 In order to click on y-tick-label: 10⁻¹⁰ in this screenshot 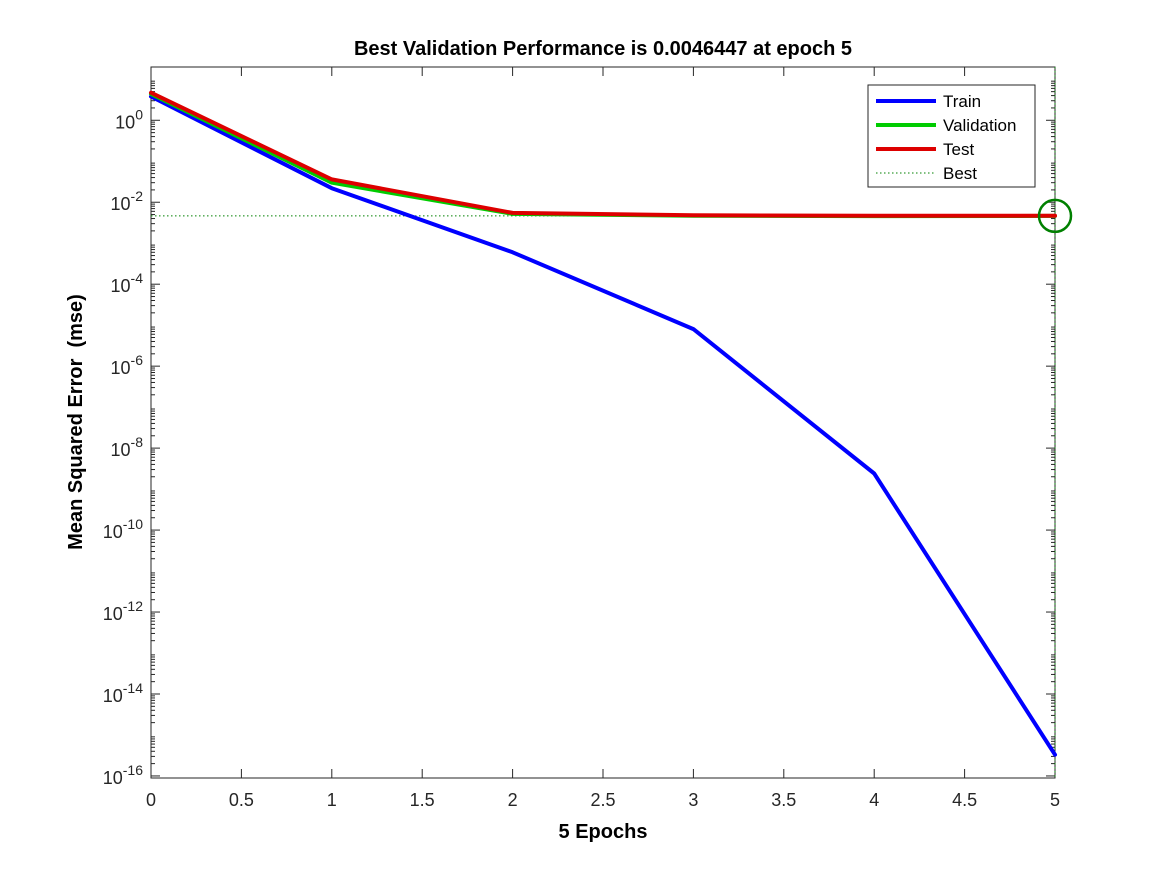, I will do `click(123, 529)`.